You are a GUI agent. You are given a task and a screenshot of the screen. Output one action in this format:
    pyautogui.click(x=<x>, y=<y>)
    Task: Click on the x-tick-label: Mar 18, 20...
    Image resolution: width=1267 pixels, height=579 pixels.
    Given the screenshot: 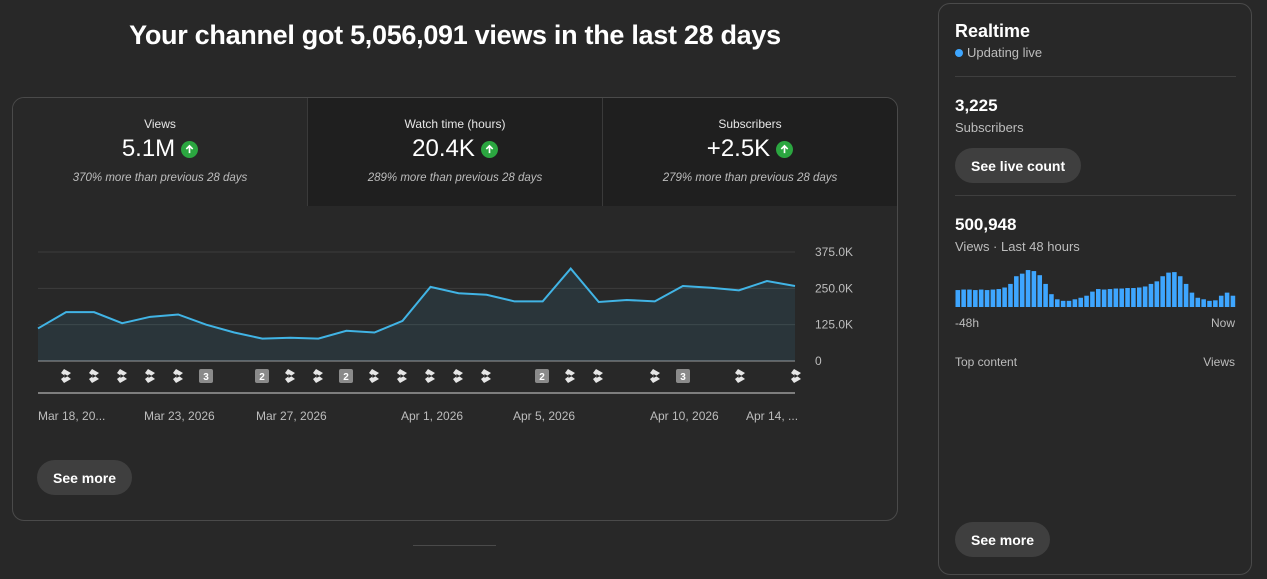 What is the action you would take?
    pyautogui.click(x=71, y=416)
    